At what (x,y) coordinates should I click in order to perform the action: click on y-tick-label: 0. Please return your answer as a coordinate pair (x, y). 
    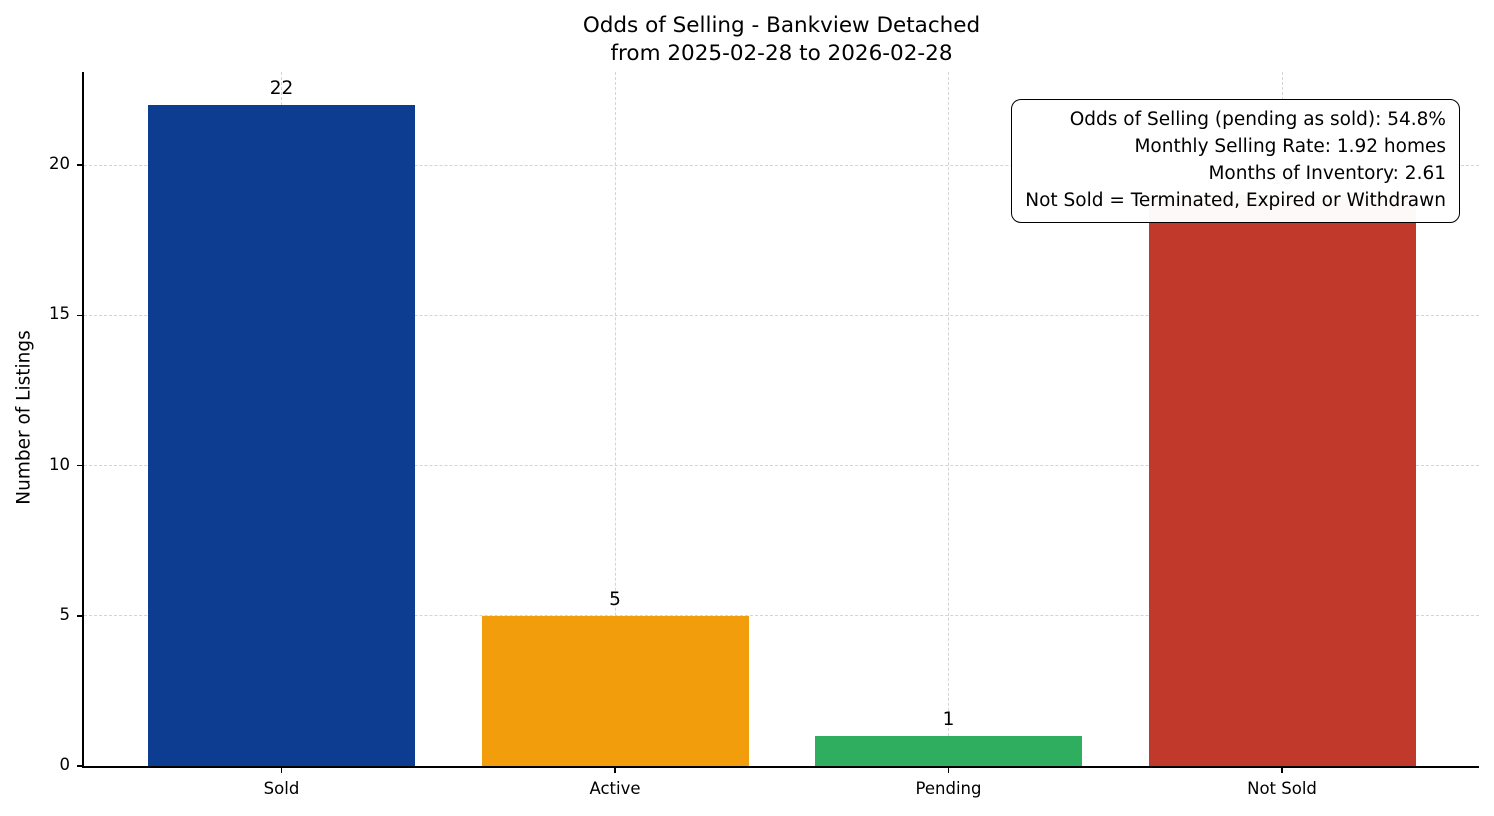
    Looking at the image, I should click on (65, 764).